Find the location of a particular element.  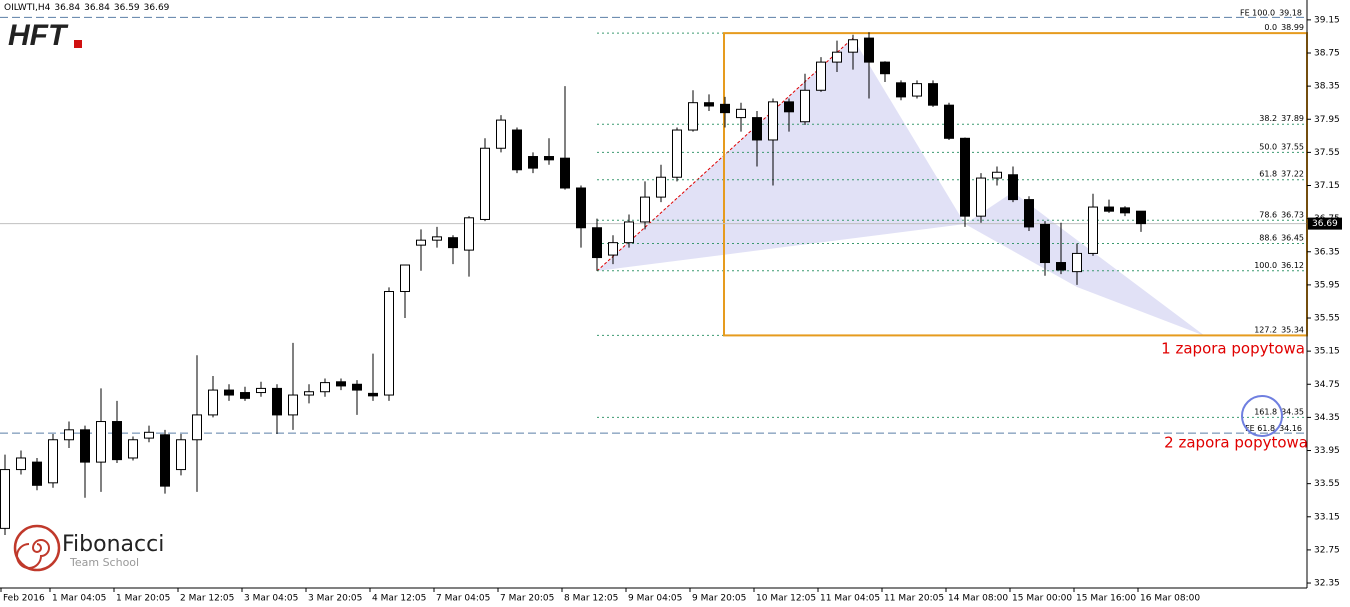

y-tick-label: 32.35 is located at coordinates (1327, 584).